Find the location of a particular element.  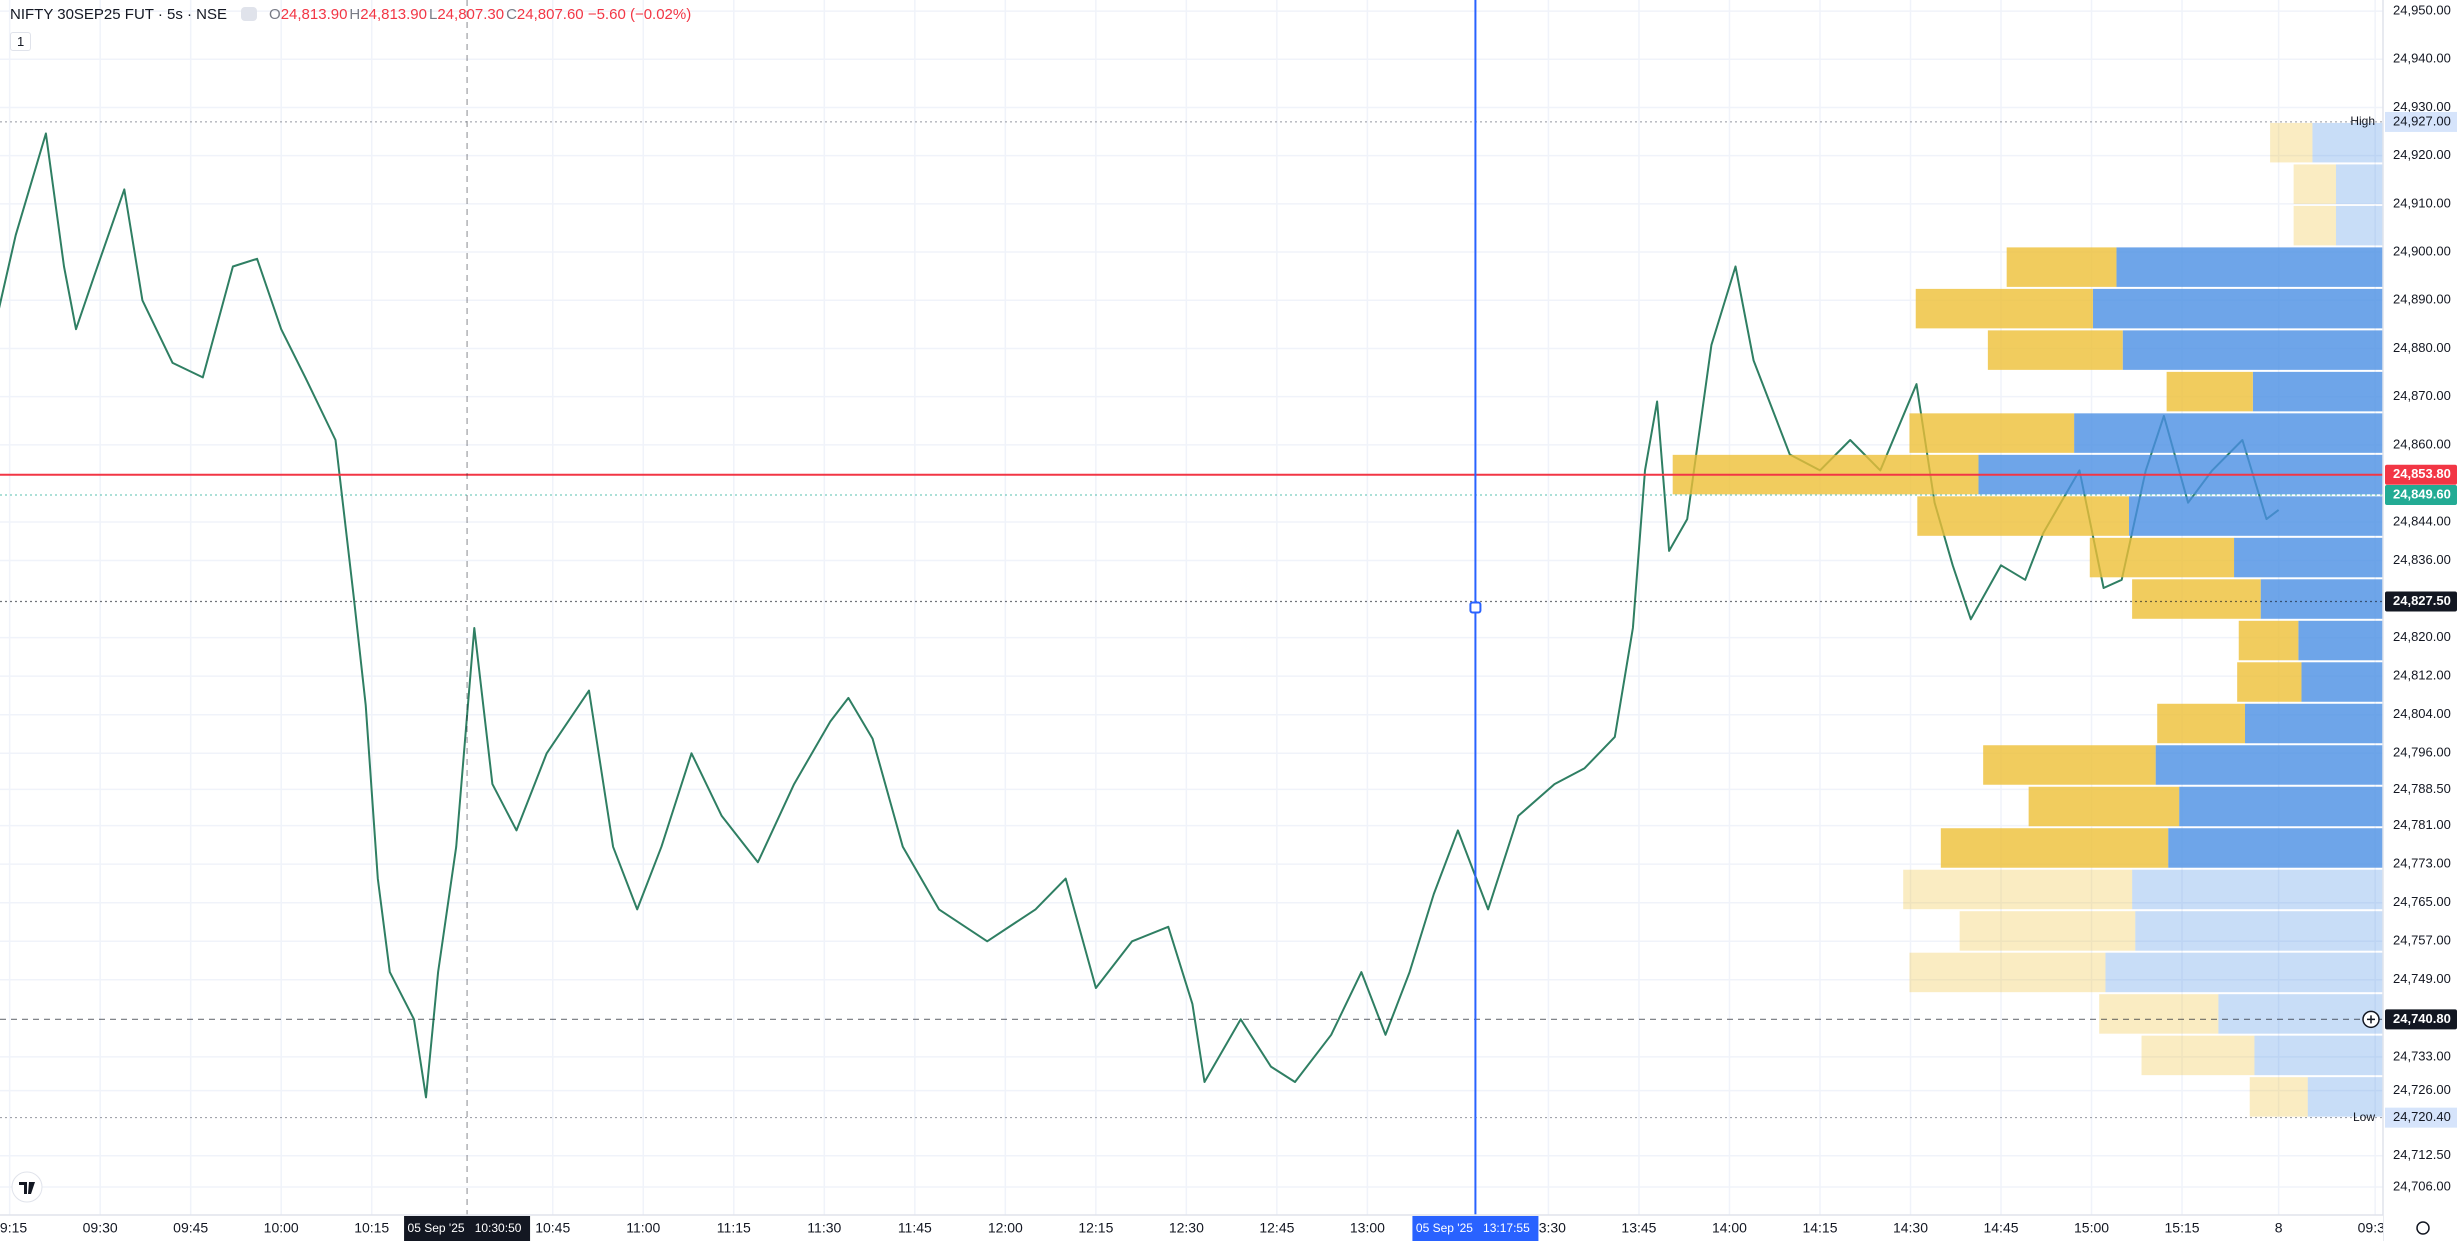

x-tick-label: 09:15 is located at coordinates (13, 1228).